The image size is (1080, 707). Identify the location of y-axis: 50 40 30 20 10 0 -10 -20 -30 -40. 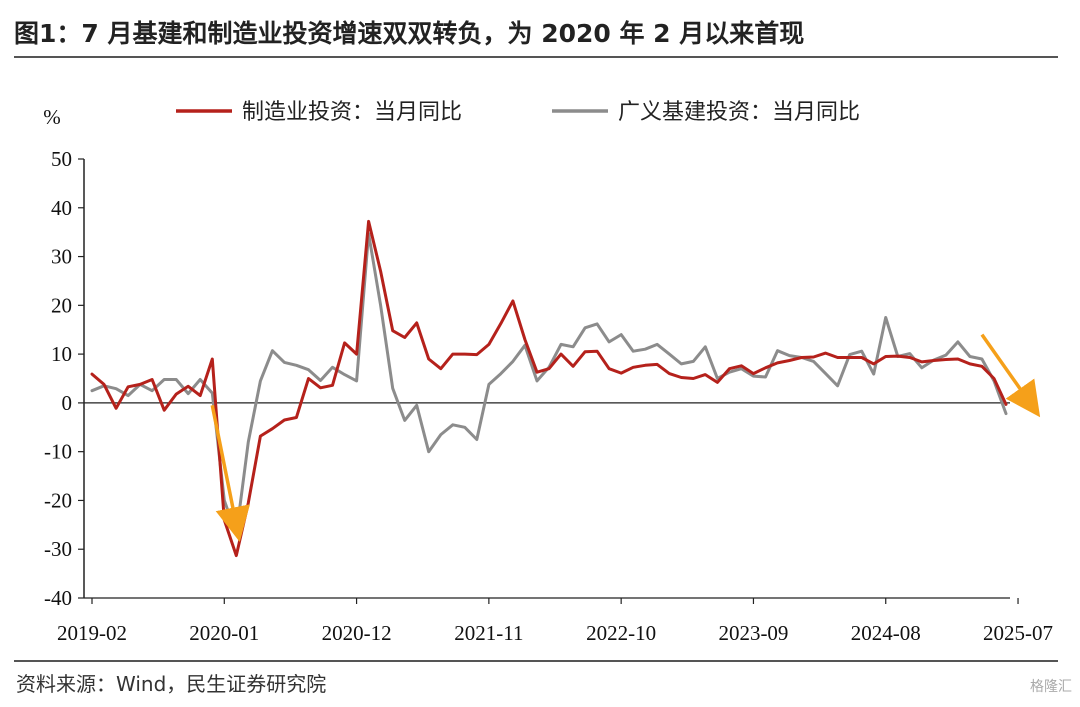
(64, 378).